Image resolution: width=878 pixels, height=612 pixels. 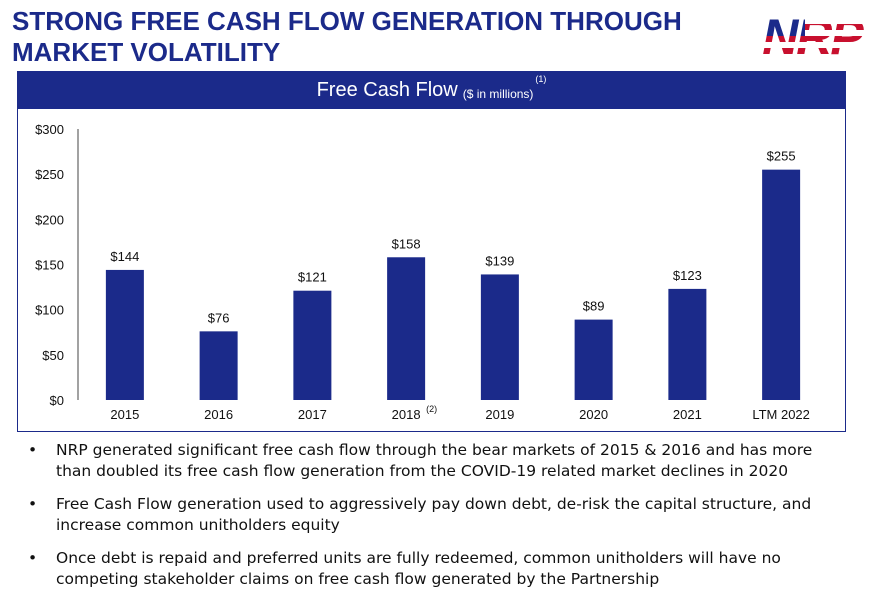 I want to click on y-tick-label: $100, so click(x=49, y=310).